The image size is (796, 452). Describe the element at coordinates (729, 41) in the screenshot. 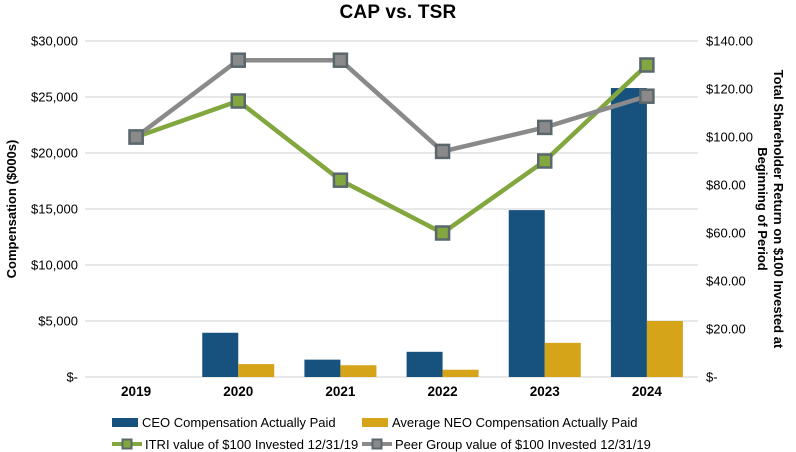

I see `right-axis-tick: $140.00` at that location.